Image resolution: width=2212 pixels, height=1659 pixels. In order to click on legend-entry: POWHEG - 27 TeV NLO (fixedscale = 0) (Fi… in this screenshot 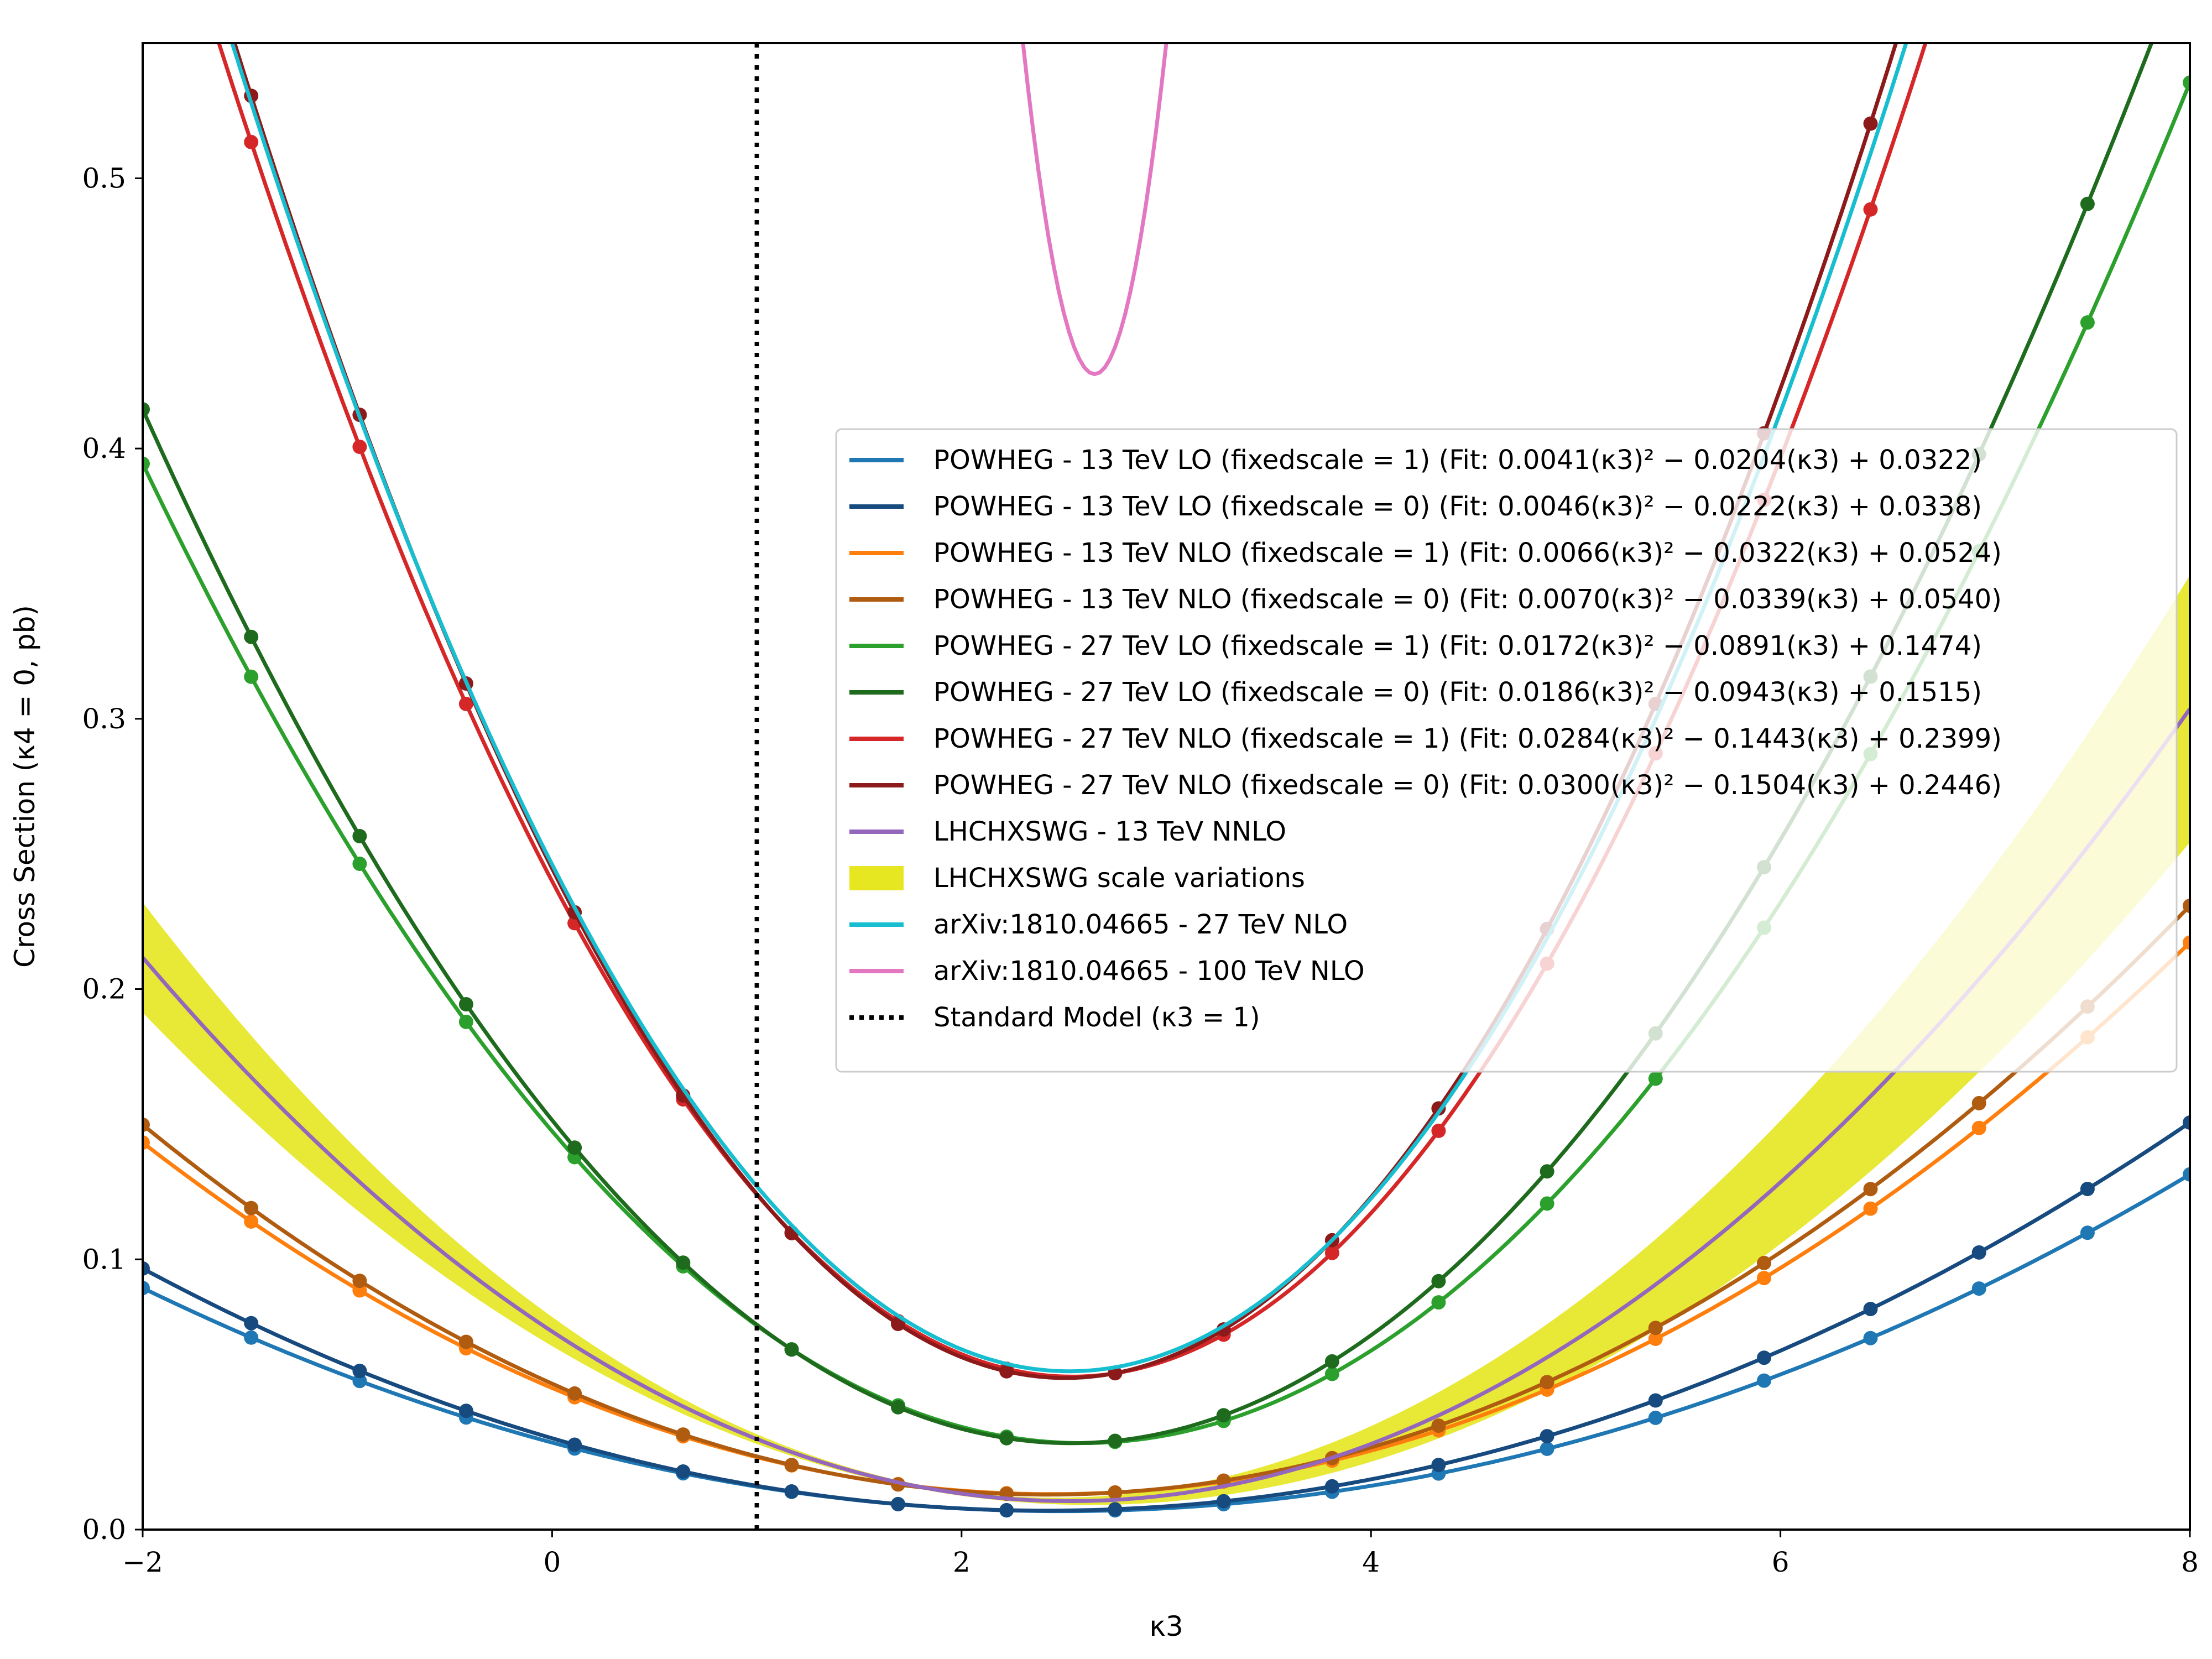, I will do `click(1425, 786)`.